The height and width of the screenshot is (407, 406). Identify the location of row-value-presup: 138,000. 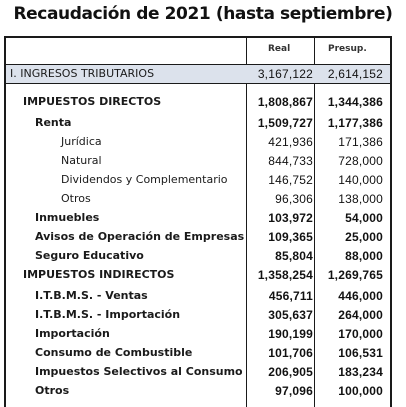
(360, 199).